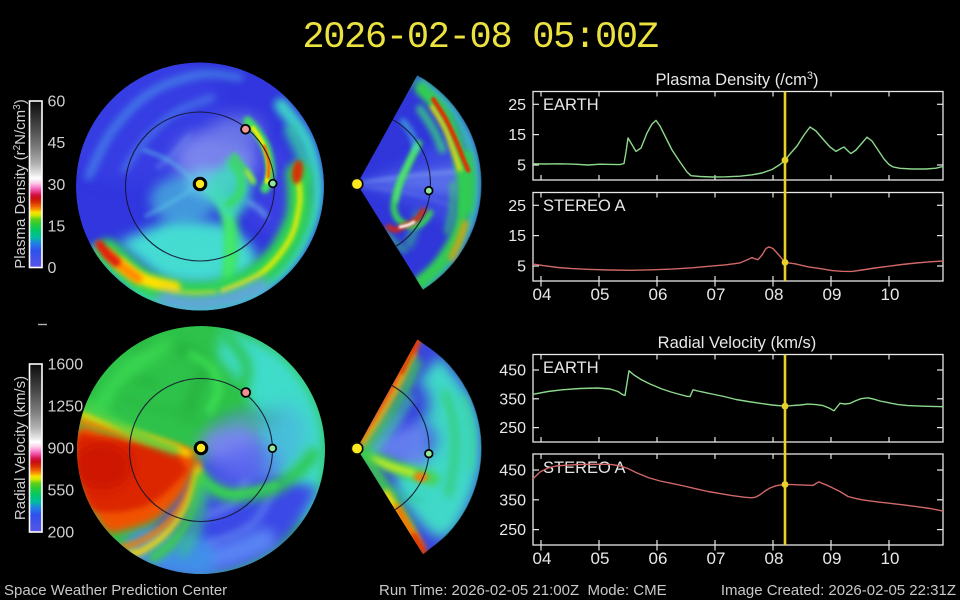 The image size is (960, 600). What do you see at coordinates (66, 407) in the screenshot?
I see `svg-text: 1250` at bounding box center [66, 407].